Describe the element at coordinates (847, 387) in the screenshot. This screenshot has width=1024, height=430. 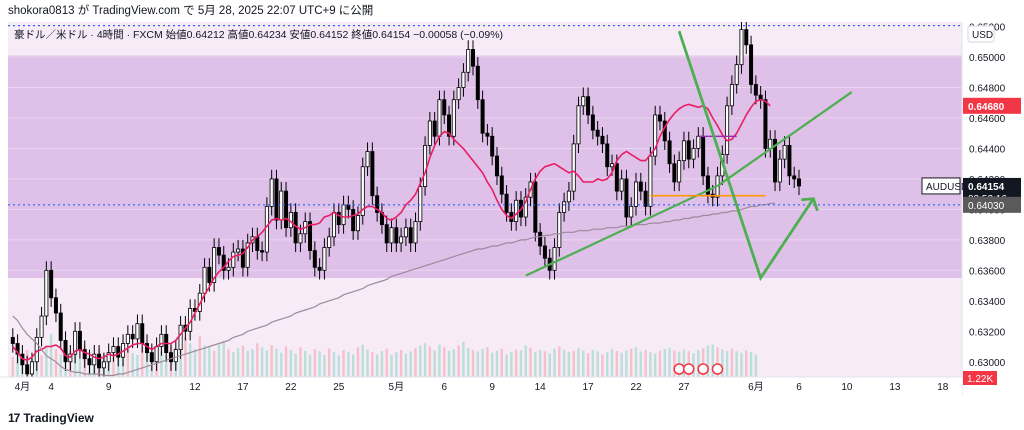
I see `time-tick-label: 10` at that location.